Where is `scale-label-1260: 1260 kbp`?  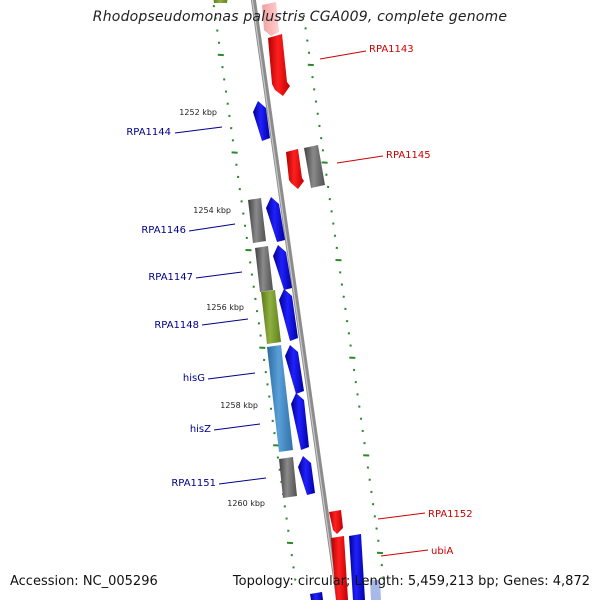 scale-label-1260: 1260 kbp is located at coordinates (246, 503).